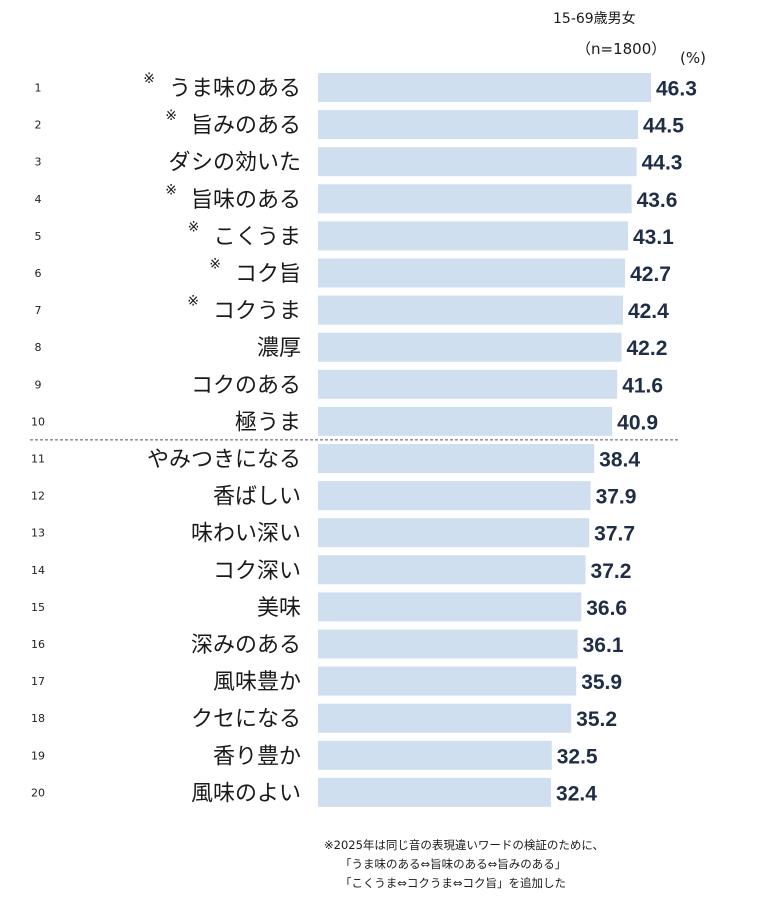 The width and height of the screenshot is (774, 915). I want to click on category-label: うま味のある, so click(235, 89).